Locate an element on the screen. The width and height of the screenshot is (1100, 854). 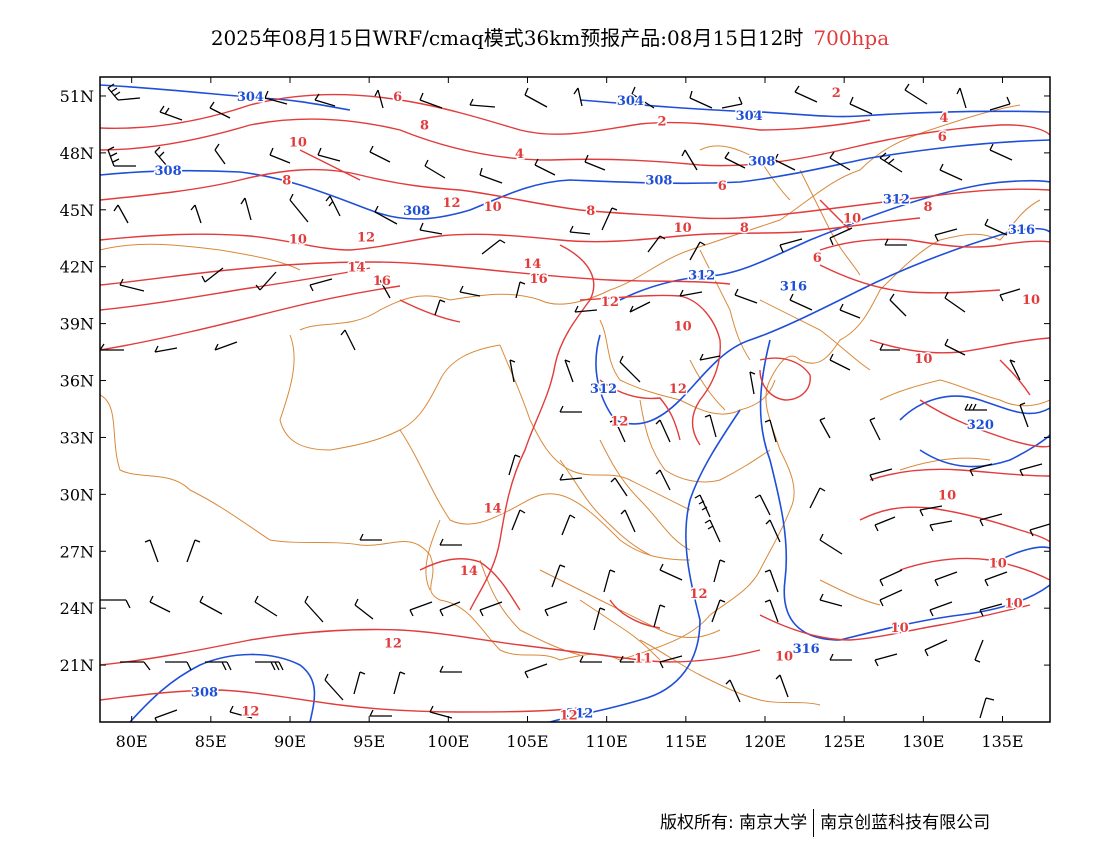
title-level: 700hpa is located at coordinates (851, 38).